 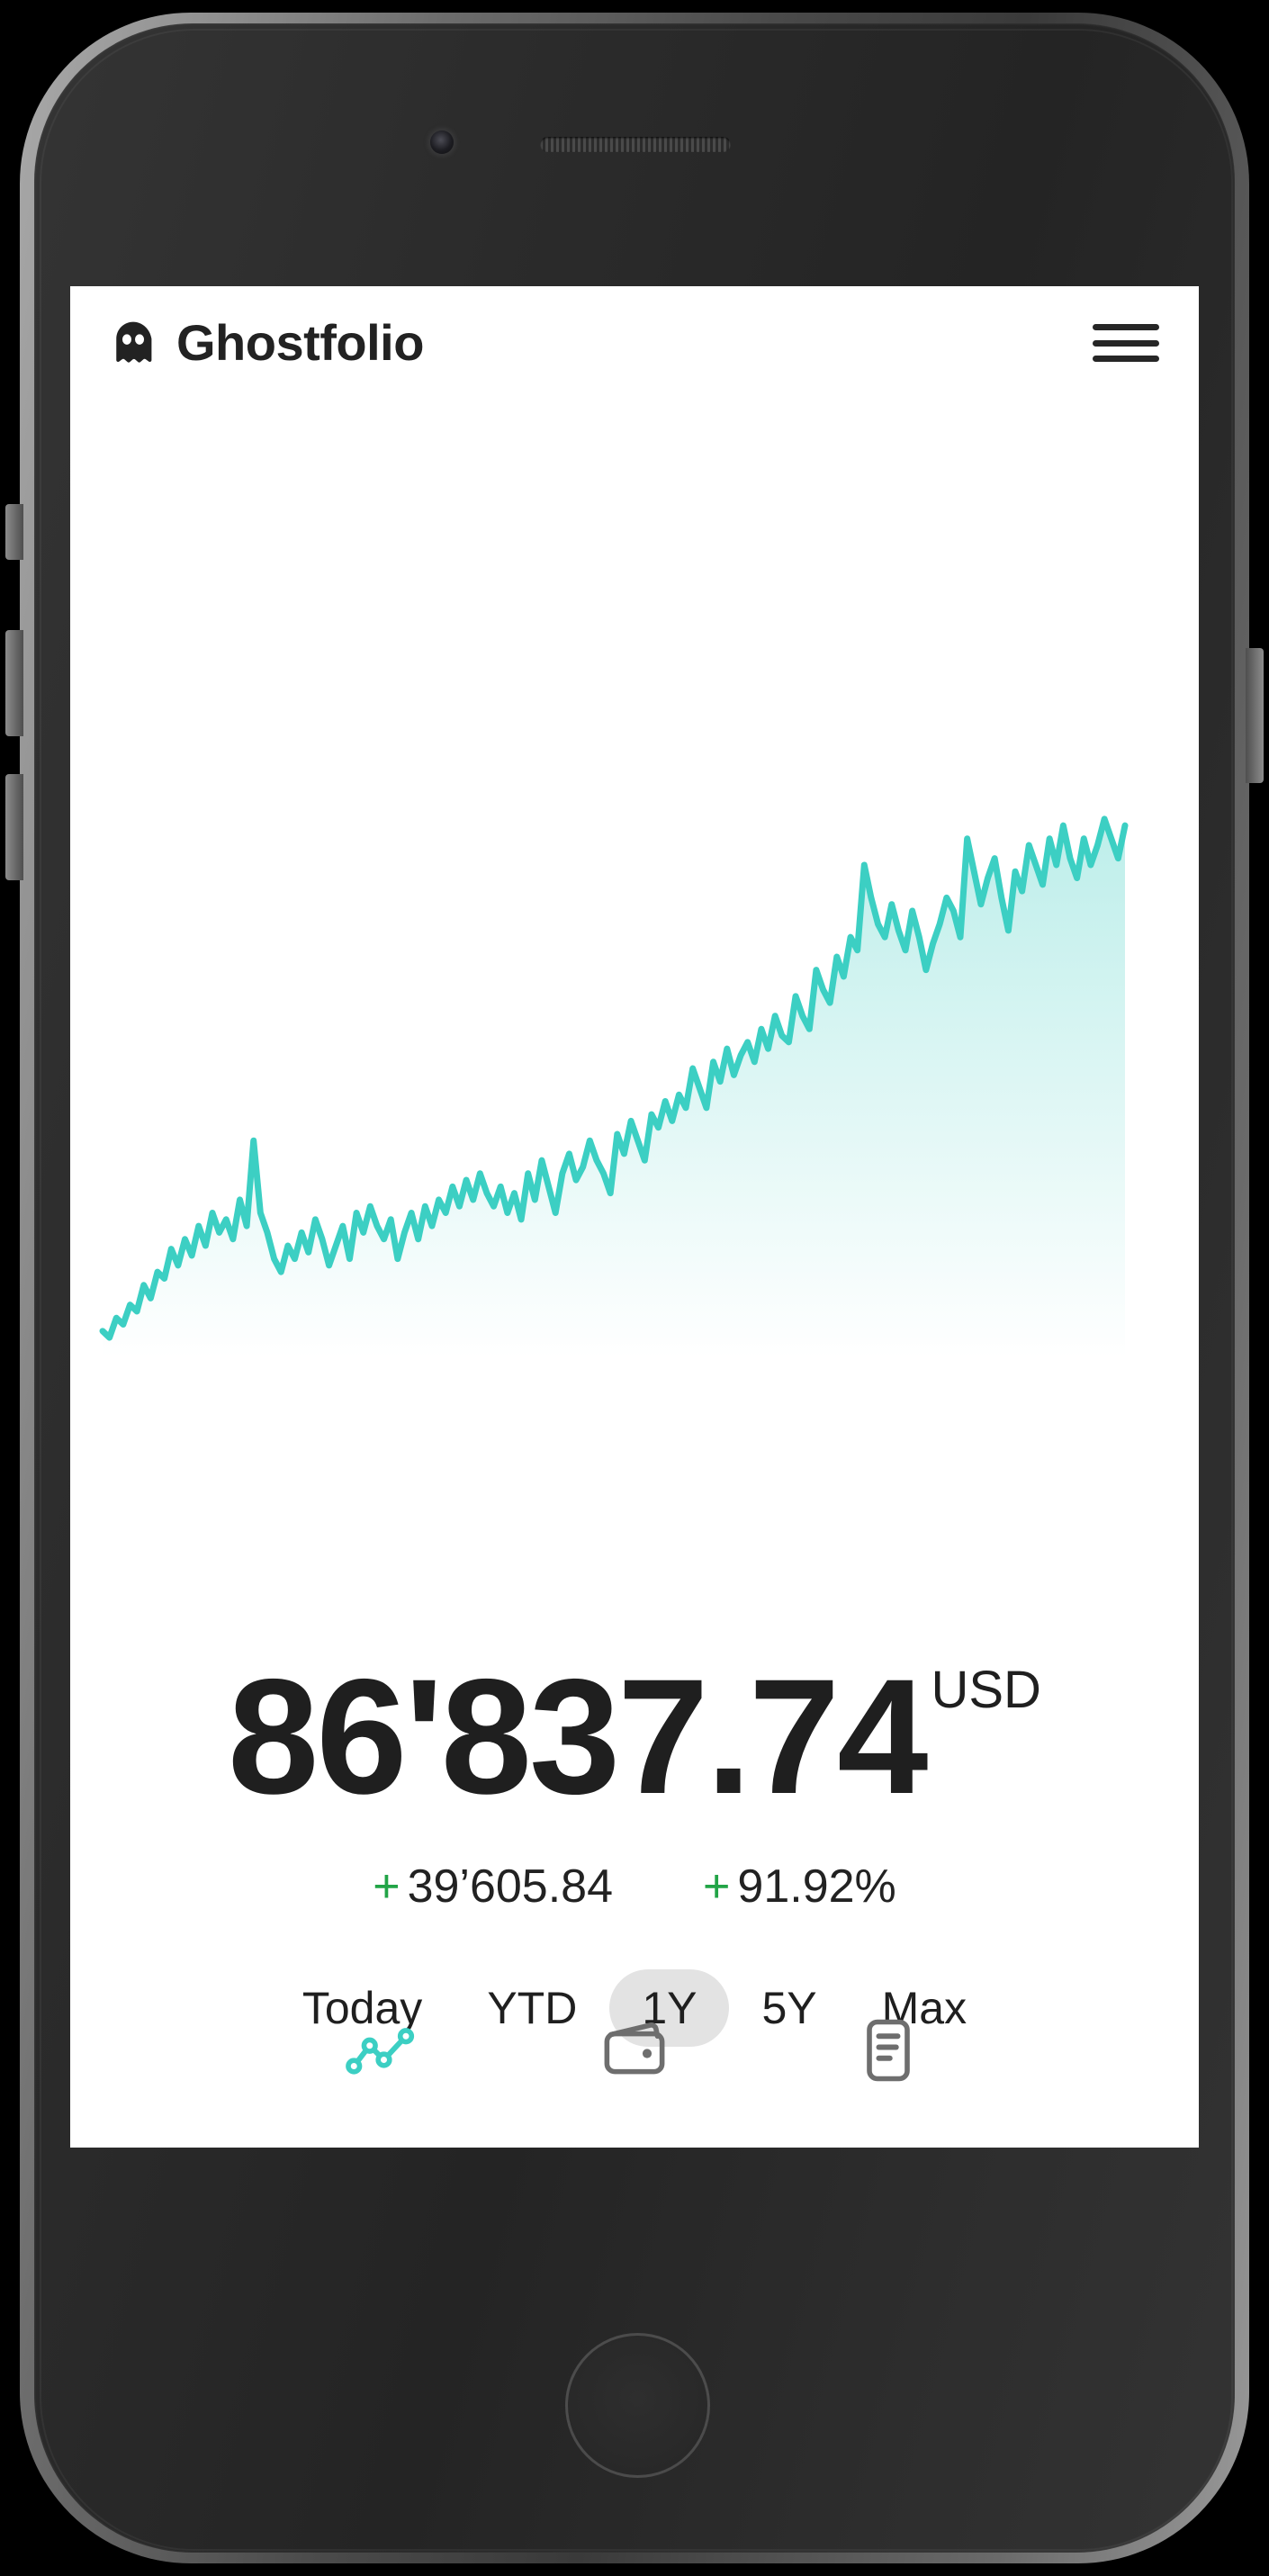 I want to click on percent-change-sign: +, so click(x=717, y=1886).